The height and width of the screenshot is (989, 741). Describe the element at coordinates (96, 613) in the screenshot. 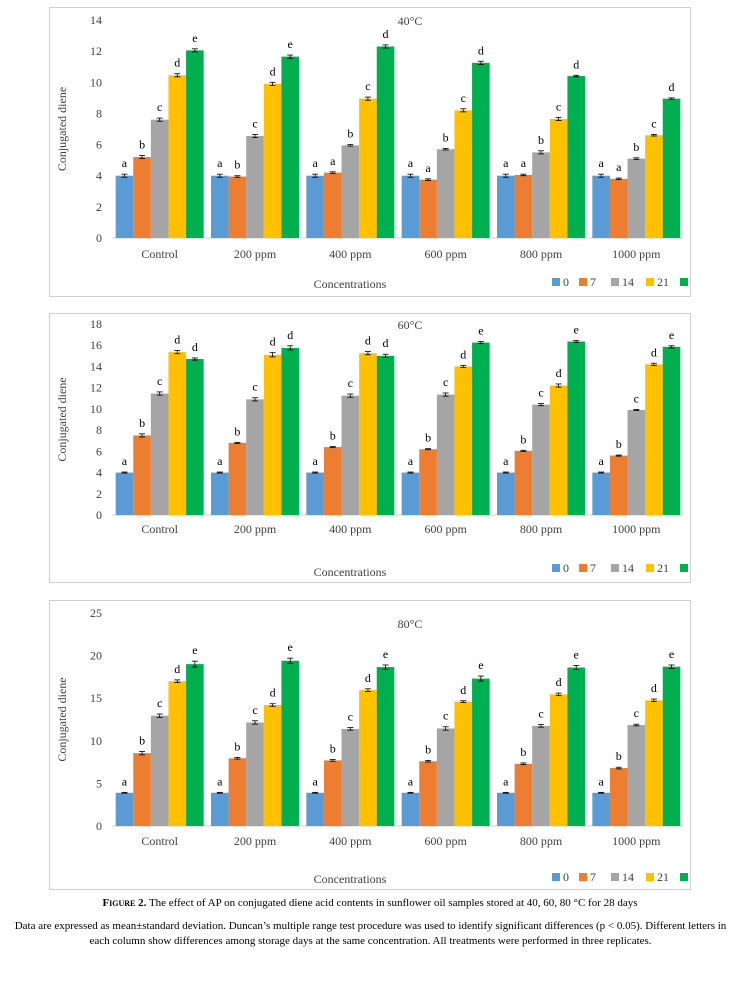

I see `y-tick-label: 25` at that location.